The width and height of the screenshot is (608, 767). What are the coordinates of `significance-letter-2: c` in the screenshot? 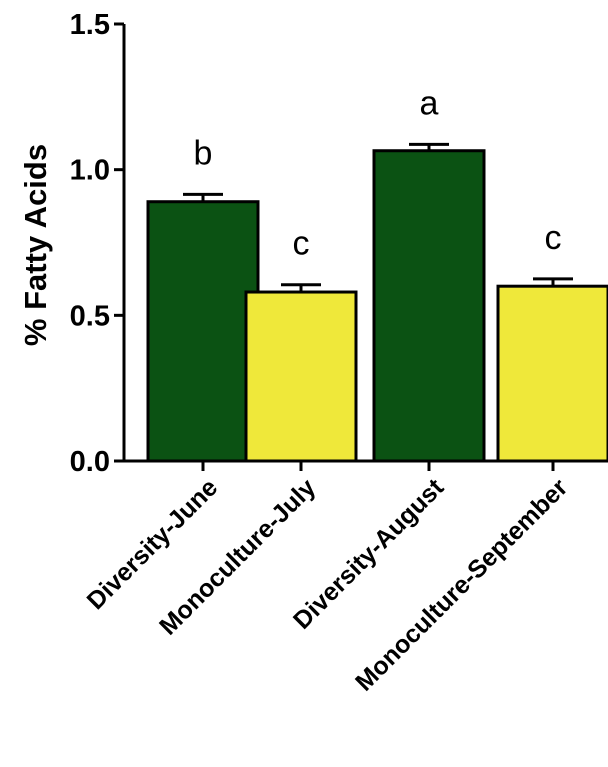 It's located at (301, 244).